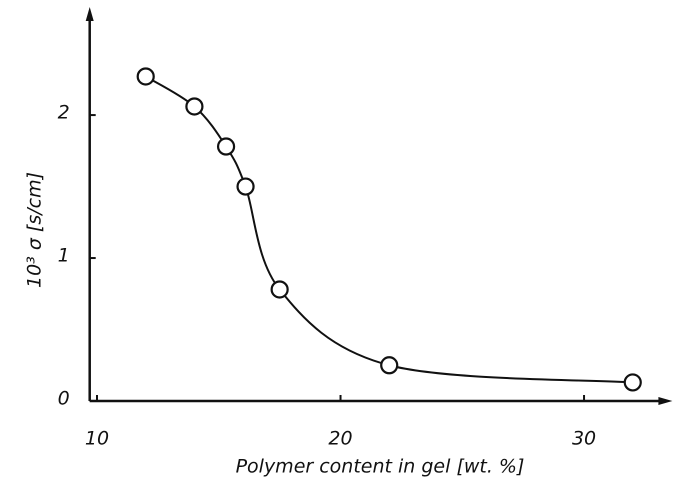  I want to click on x-axis-arrow, so click(665, 401).